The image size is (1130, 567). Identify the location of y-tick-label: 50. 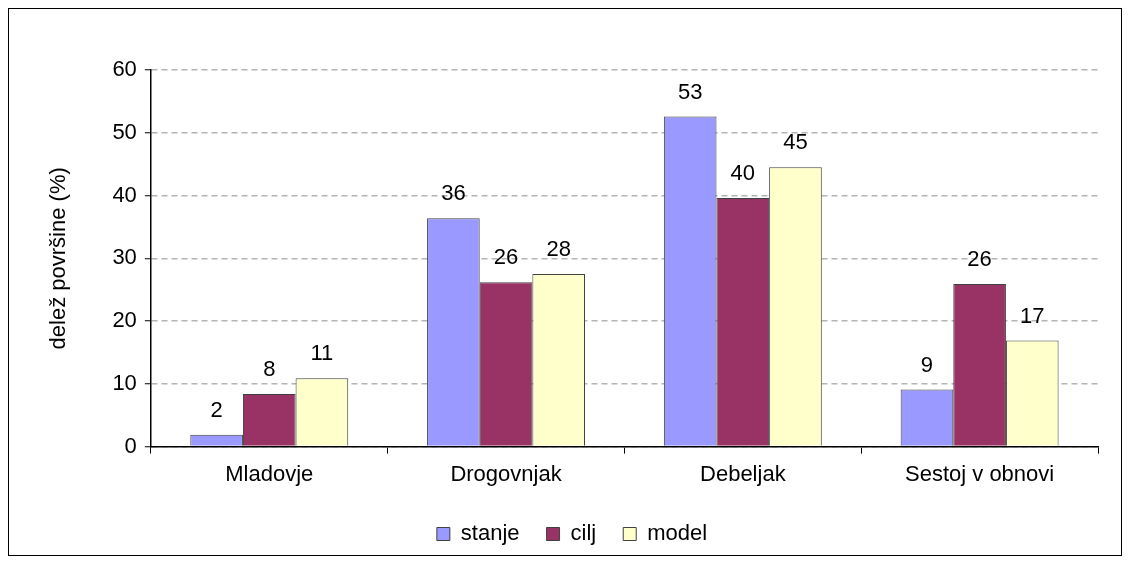
(124, 131).